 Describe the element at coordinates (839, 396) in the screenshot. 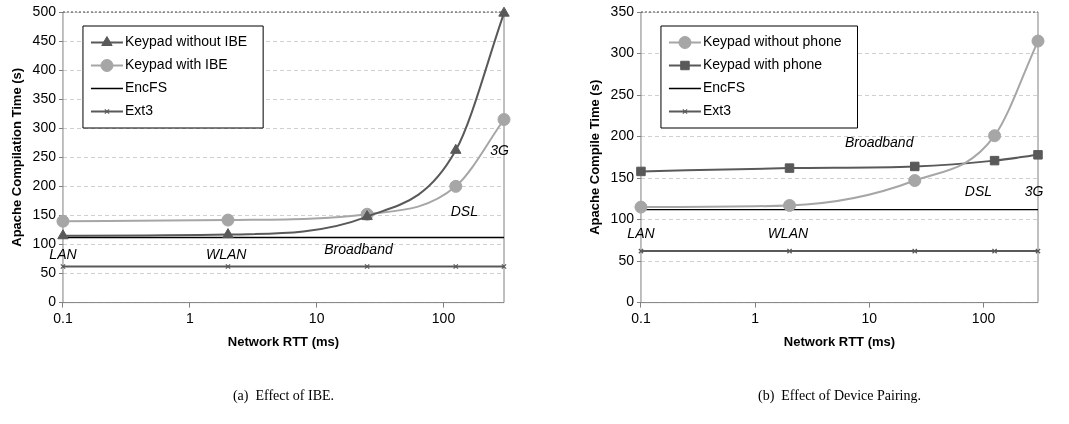

I see `text: (b) Effect of Device Pairing.` at that location.